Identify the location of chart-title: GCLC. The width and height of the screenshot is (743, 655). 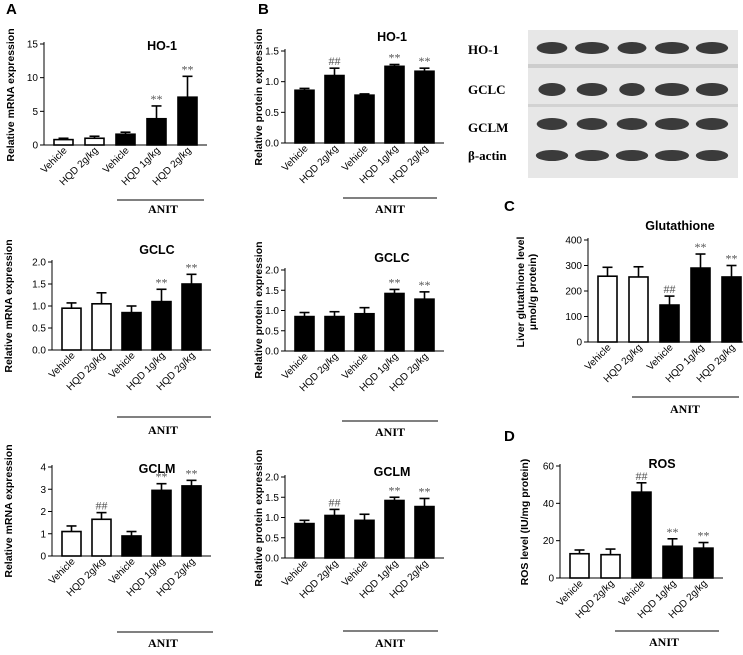
(156, 250).